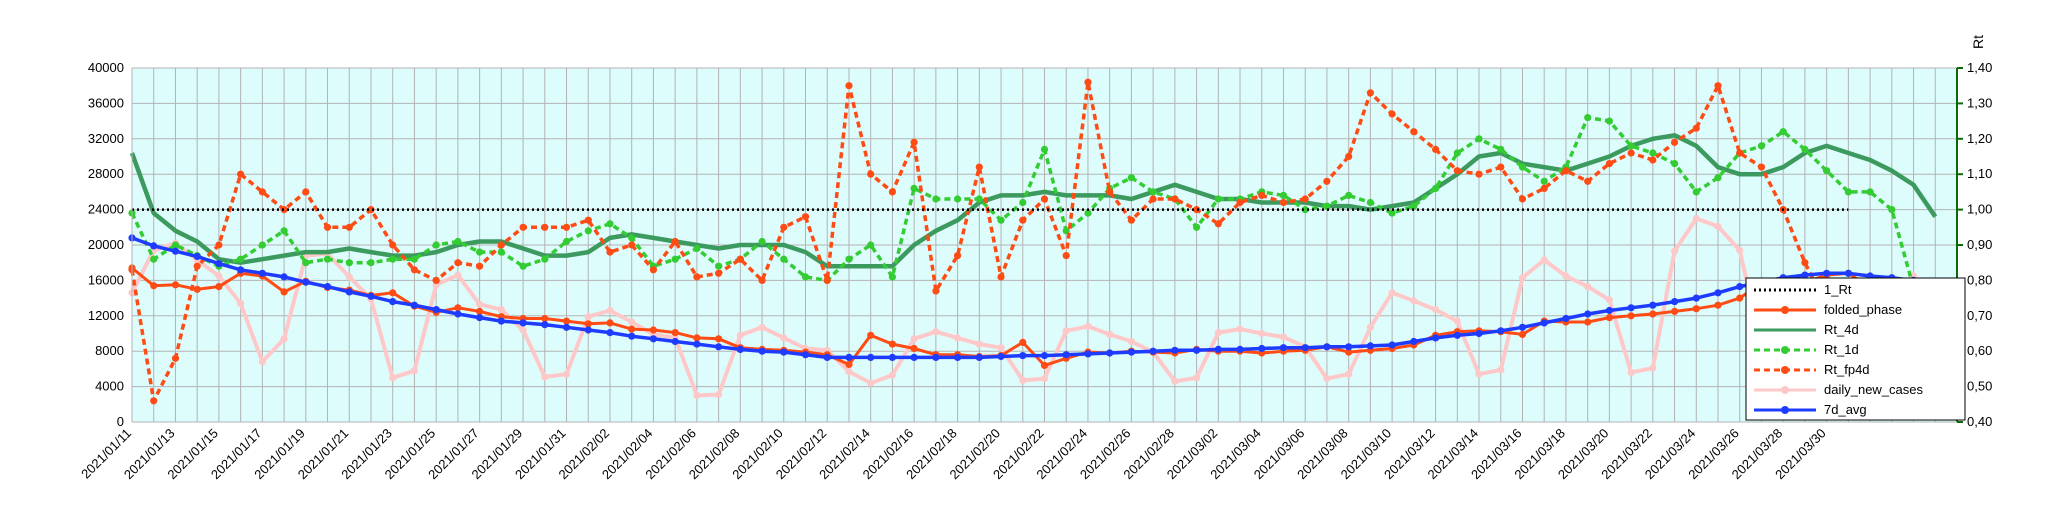  I want to click on left-tick-label: 8000, so click(109, 350).